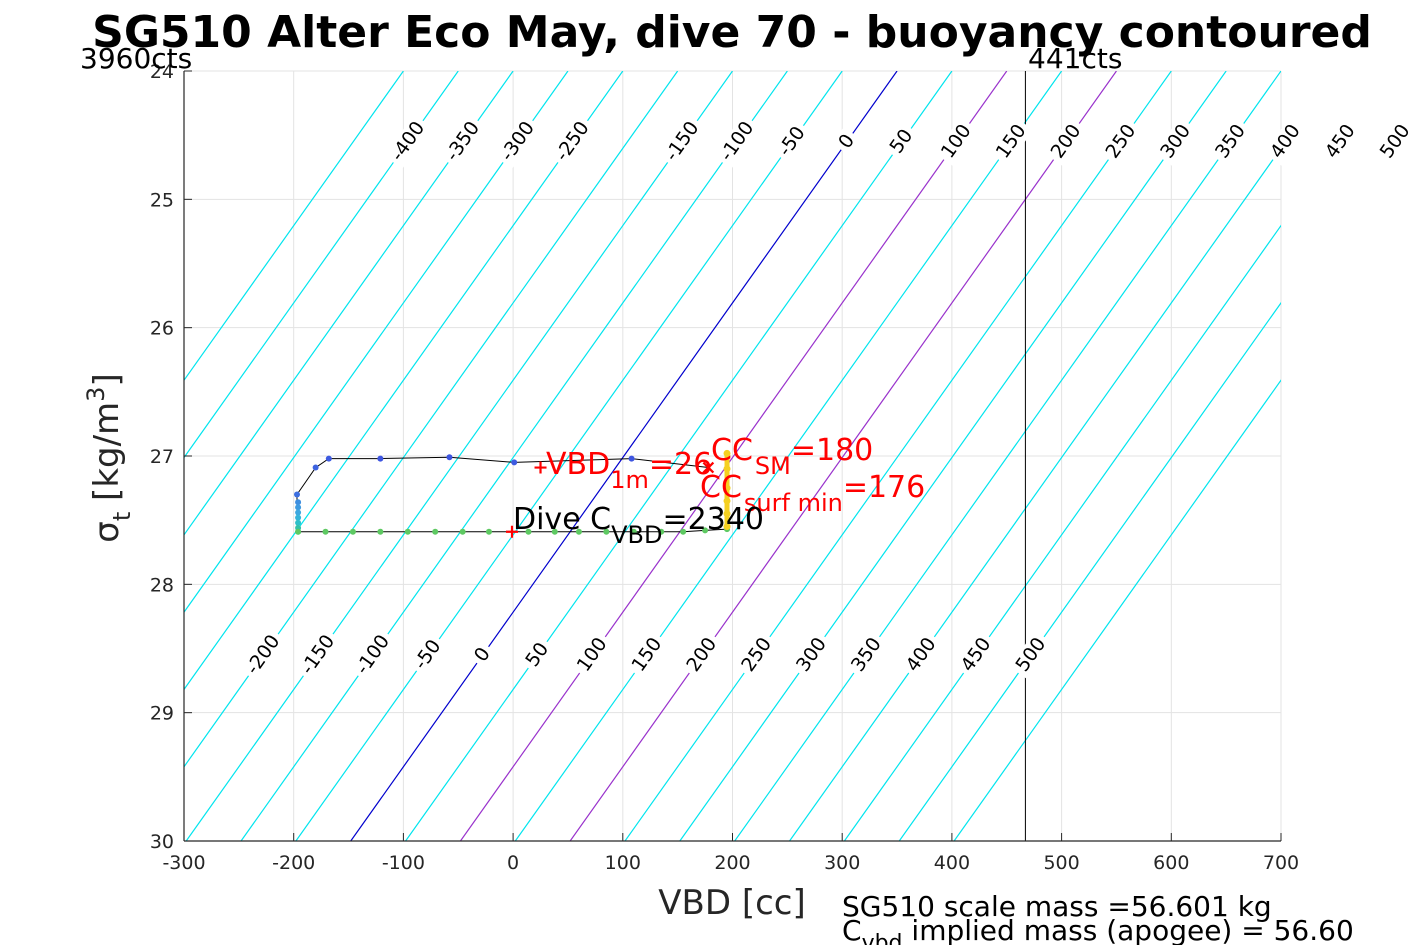 The height and width of the screenshot is (945, 1417). Describe the element at coordinates (882, 938) in the screenshot. I see `implied-mass-sub: vbd` at that location.